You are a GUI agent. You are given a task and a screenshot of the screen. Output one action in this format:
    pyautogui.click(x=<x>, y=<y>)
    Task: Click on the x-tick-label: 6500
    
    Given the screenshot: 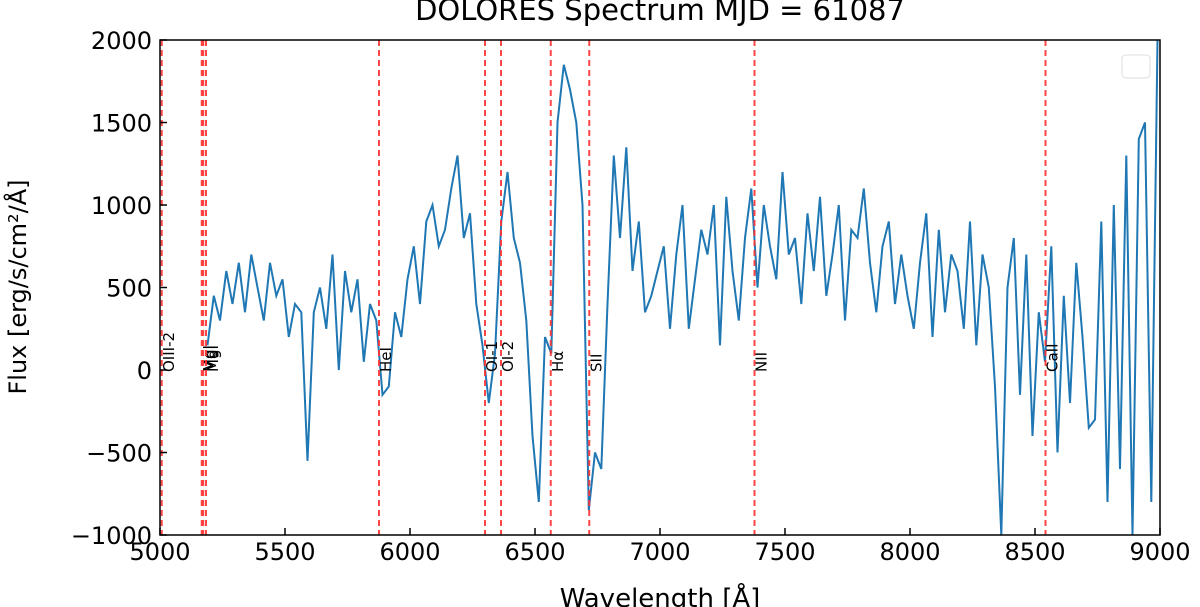 What is the action you would take?
    pyautogui.click(x=534, y=552)
    